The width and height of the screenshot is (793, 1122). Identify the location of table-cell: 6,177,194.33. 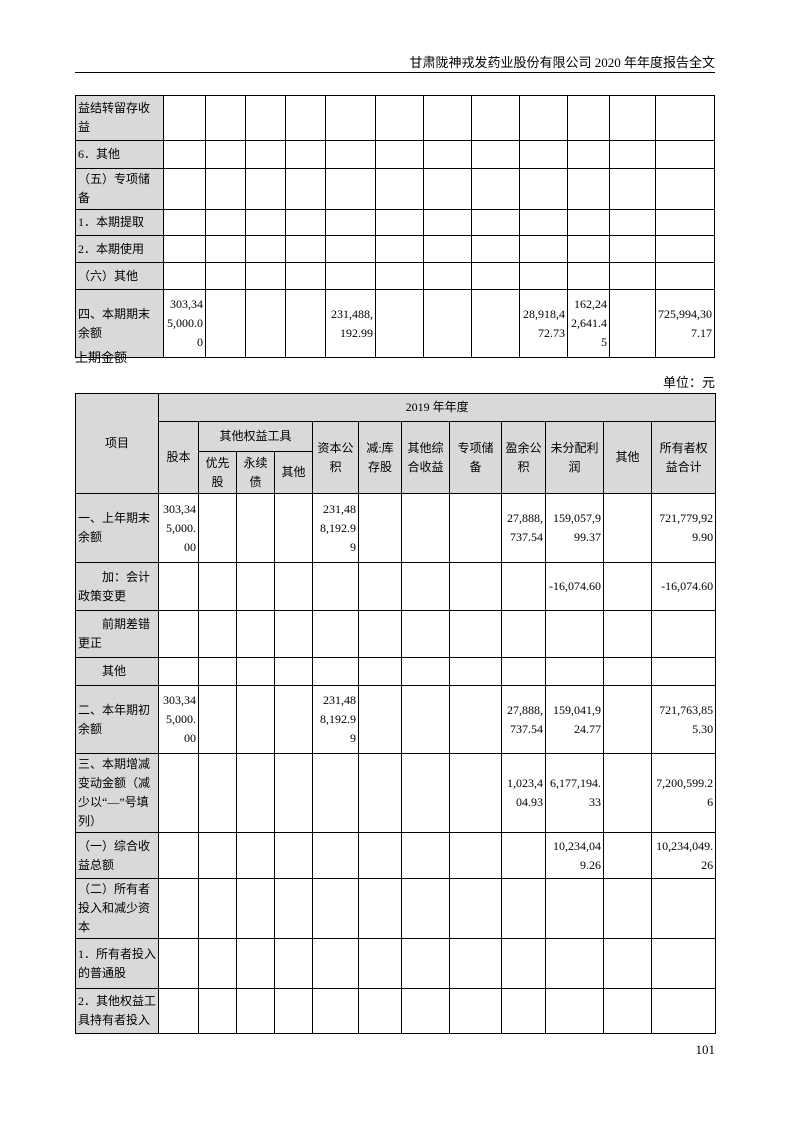
(574, 793).